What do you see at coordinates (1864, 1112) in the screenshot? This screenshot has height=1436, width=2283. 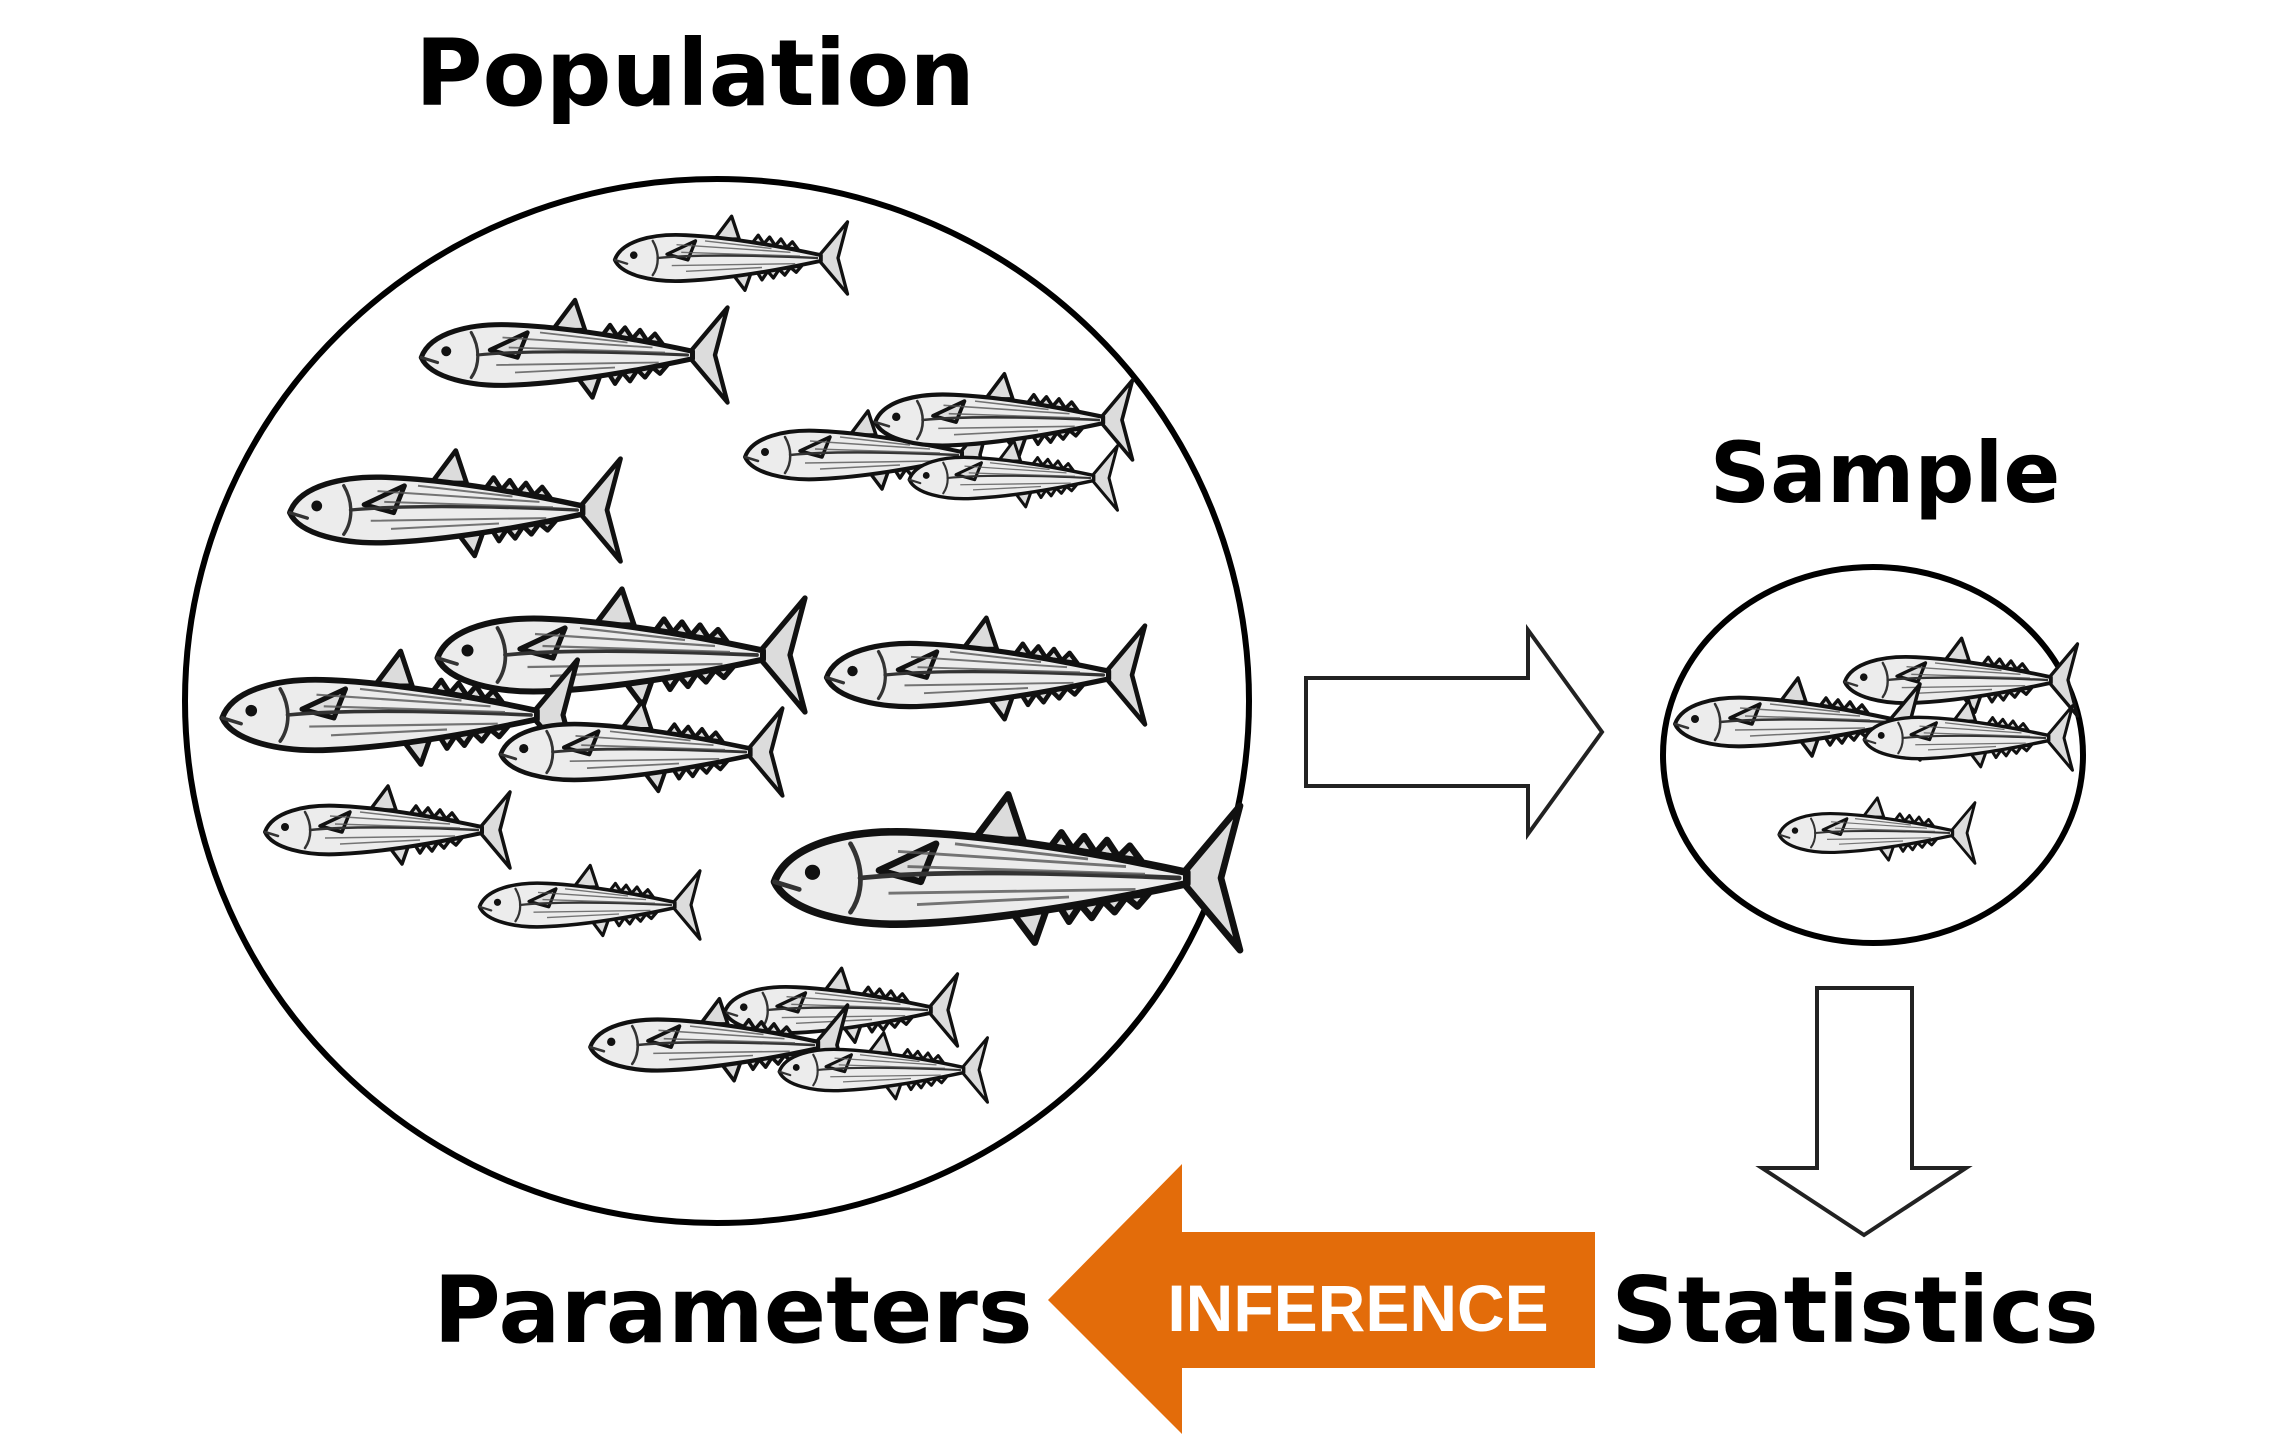 I see `hollow-down-arrow-icon` at bounding box center [1864, 1112].